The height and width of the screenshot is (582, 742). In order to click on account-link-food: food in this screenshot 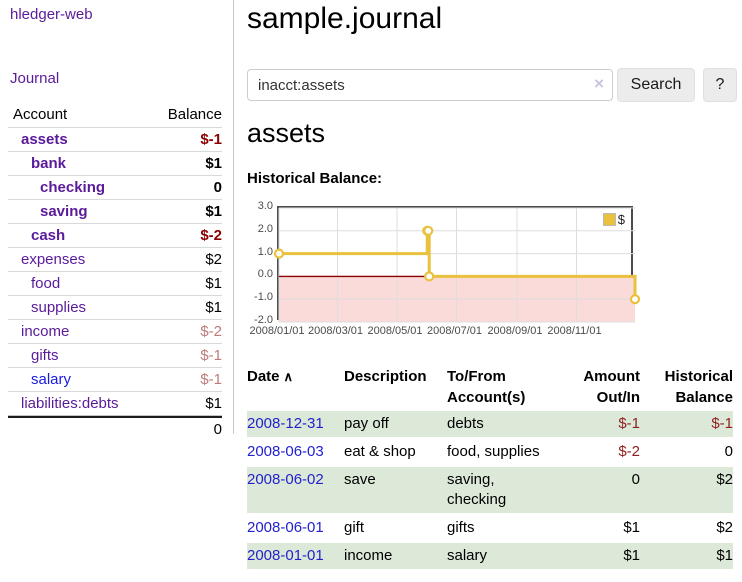, I will do `click(46, 283)`.